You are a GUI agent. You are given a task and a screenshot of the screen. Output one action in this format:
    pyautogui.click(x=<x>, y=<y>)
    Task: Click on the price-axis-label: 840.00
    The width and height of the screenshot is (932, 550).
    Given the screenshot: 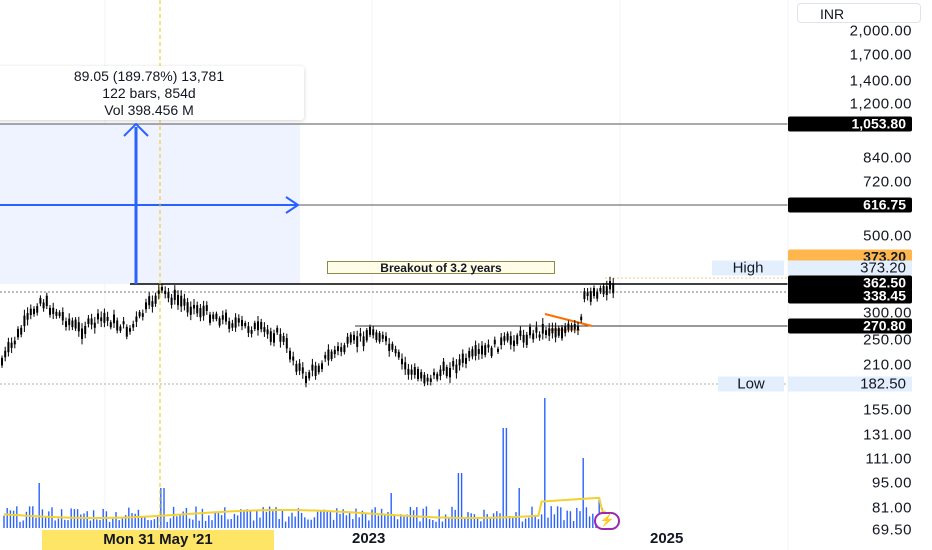 What is the action you would take?
    pyautogui.click(x=887, y=158)
    